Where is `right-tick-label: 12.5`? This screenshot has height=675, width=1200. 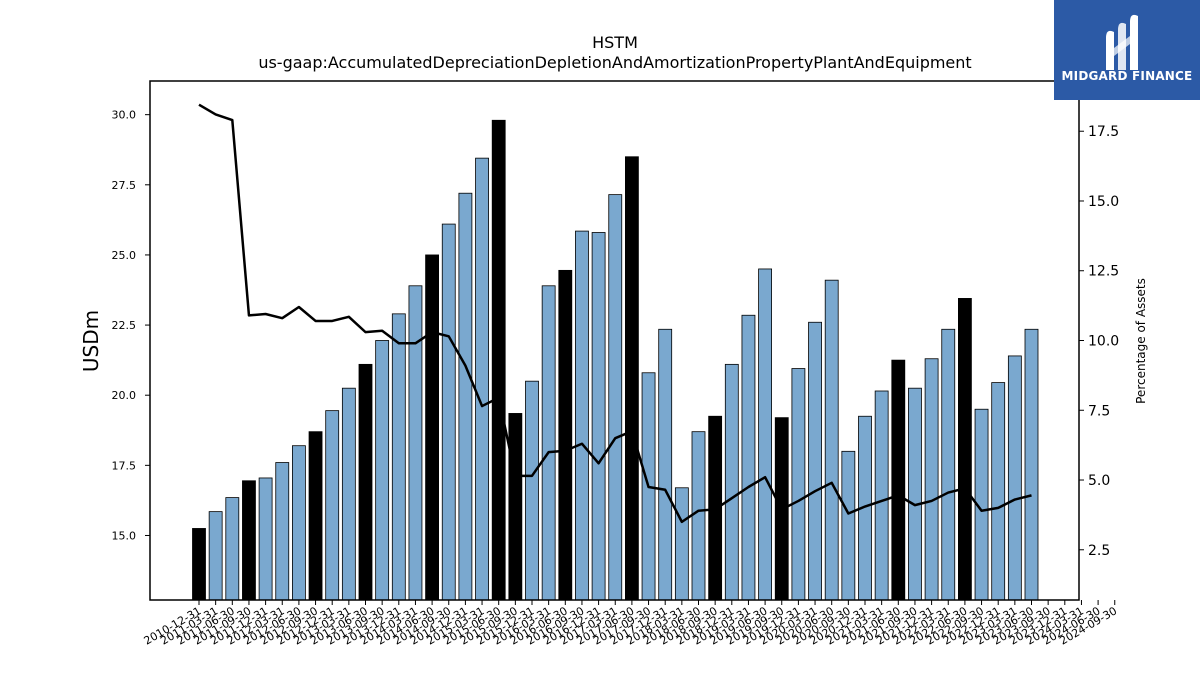
right-tick-label: 12.5 is located at coordinates (1103, 272).